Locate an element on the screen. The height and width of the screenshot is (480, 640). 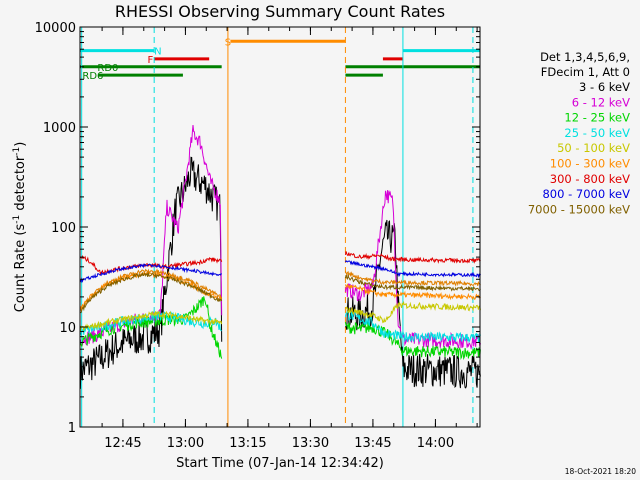
chart-title: RHESSI Observing Summary Count Rates is located at coordinates (280, 11).